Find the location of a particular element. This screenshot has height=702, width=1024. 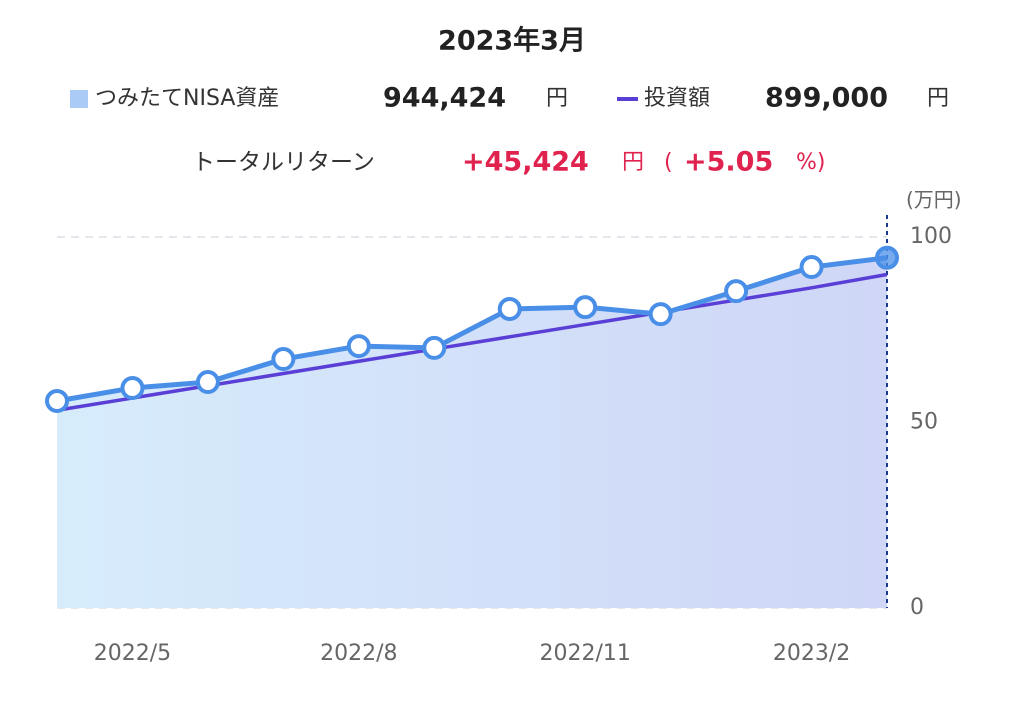

paren: ( is located at coordinates (668, 162).